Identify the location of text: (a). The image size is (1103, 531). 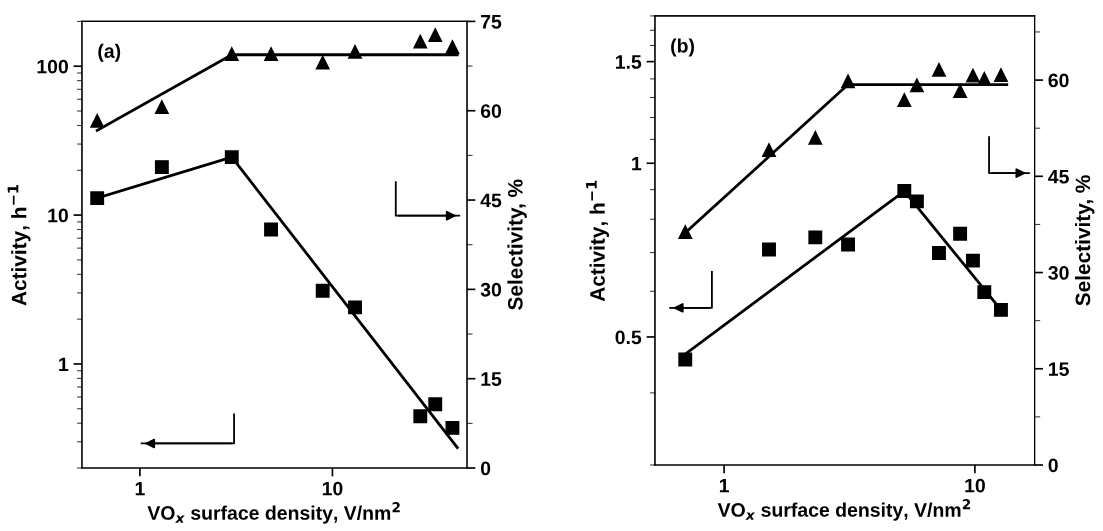
(109, 52).